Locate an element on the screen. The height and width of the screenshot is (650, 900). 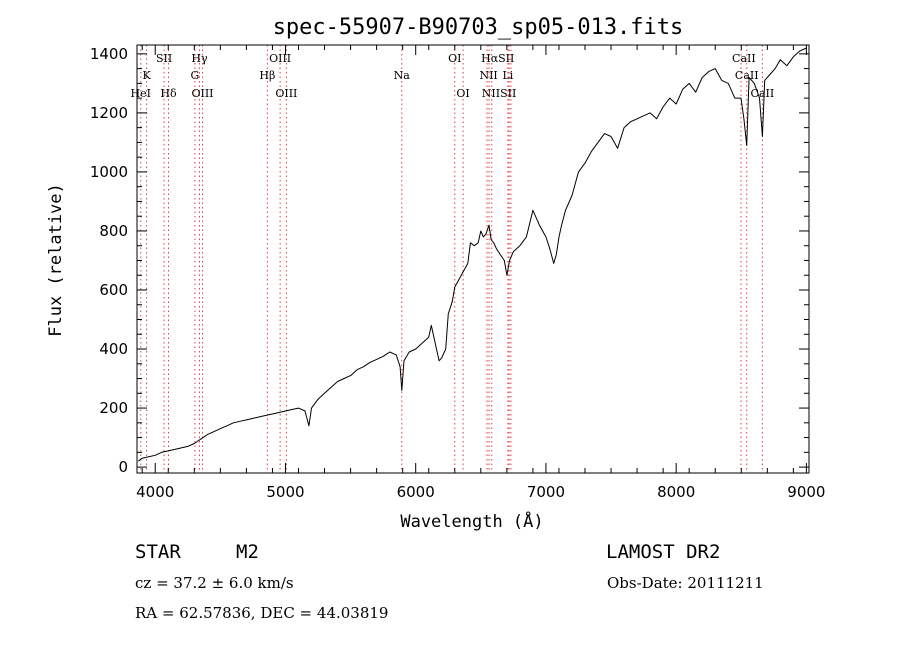
y-tick-label: 0 is located at coordinates (123, 467).